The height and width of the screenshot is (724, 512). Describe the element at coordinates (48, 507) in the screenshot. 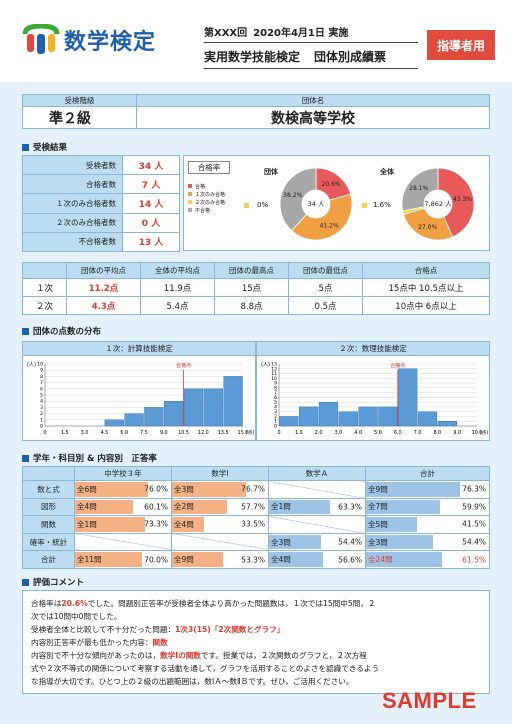

I see `subject-row-label: 図形` at that location.